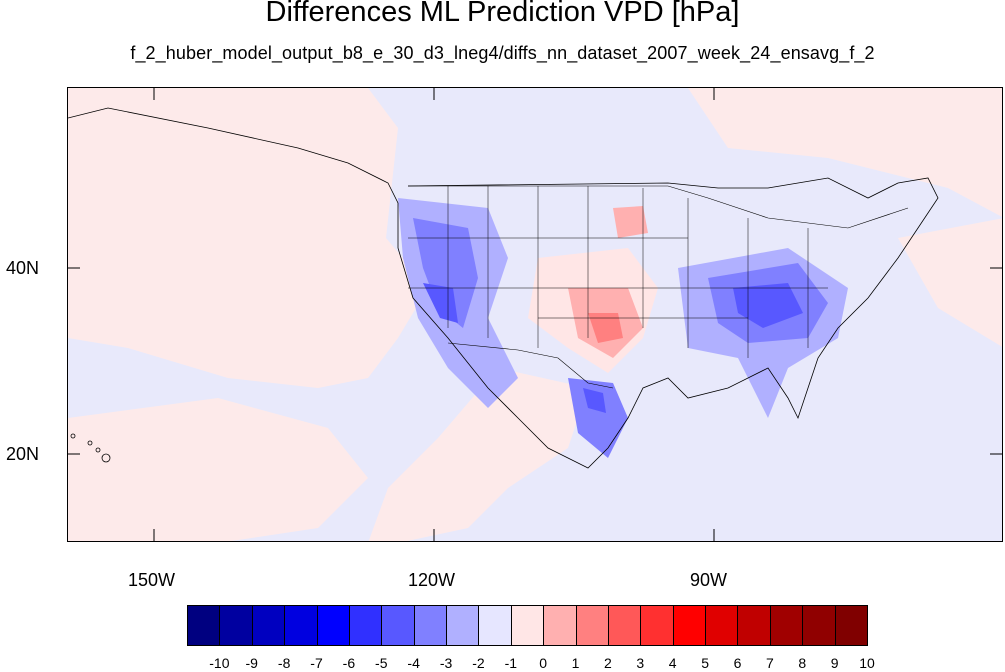 This screenshot has width=1005, height=672. Describe the element at coordinates (598, 418) in the screenshot. I see `mexico-negative-region` at that location.